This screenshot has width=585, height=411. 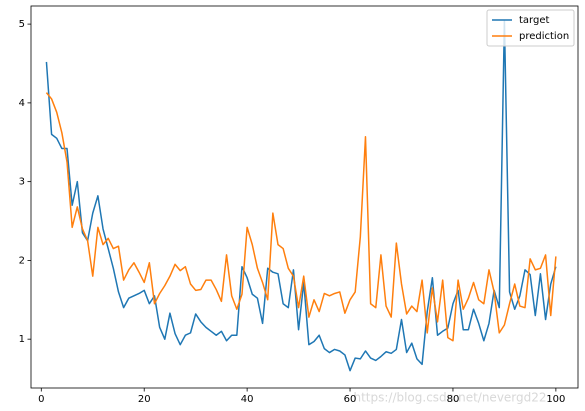 I want to click on x-tick-label: 20, so click(x=144, y=399).